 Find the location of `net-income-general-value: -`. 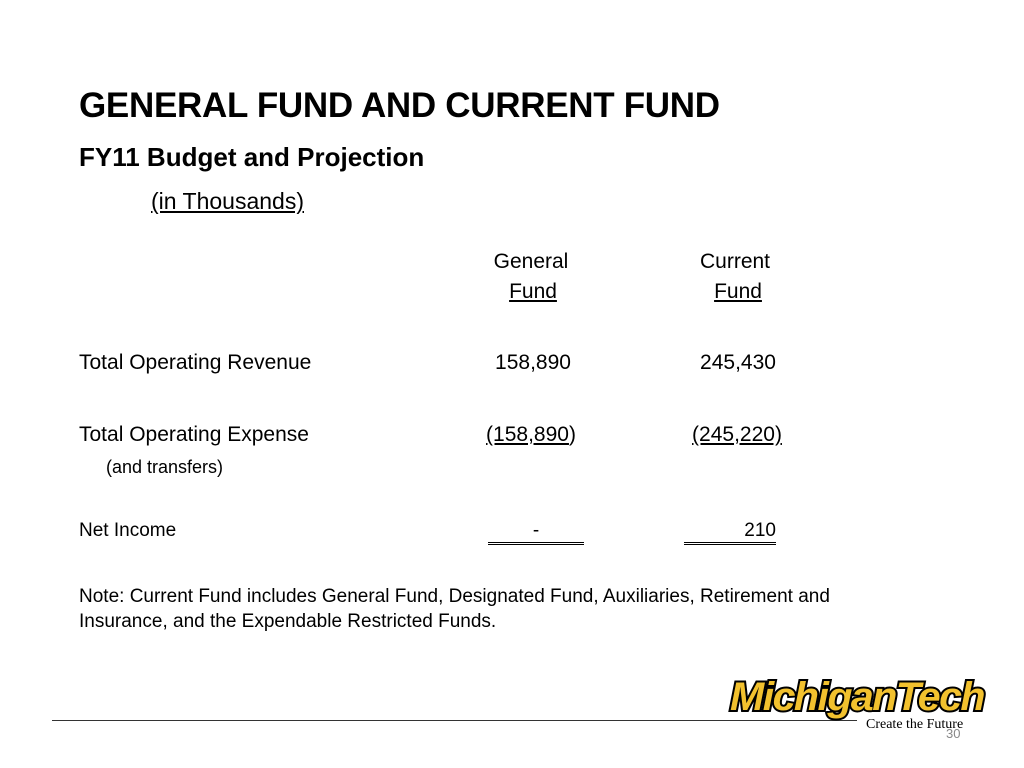

net-income-general-value: - is located at coordinates (536, 532).